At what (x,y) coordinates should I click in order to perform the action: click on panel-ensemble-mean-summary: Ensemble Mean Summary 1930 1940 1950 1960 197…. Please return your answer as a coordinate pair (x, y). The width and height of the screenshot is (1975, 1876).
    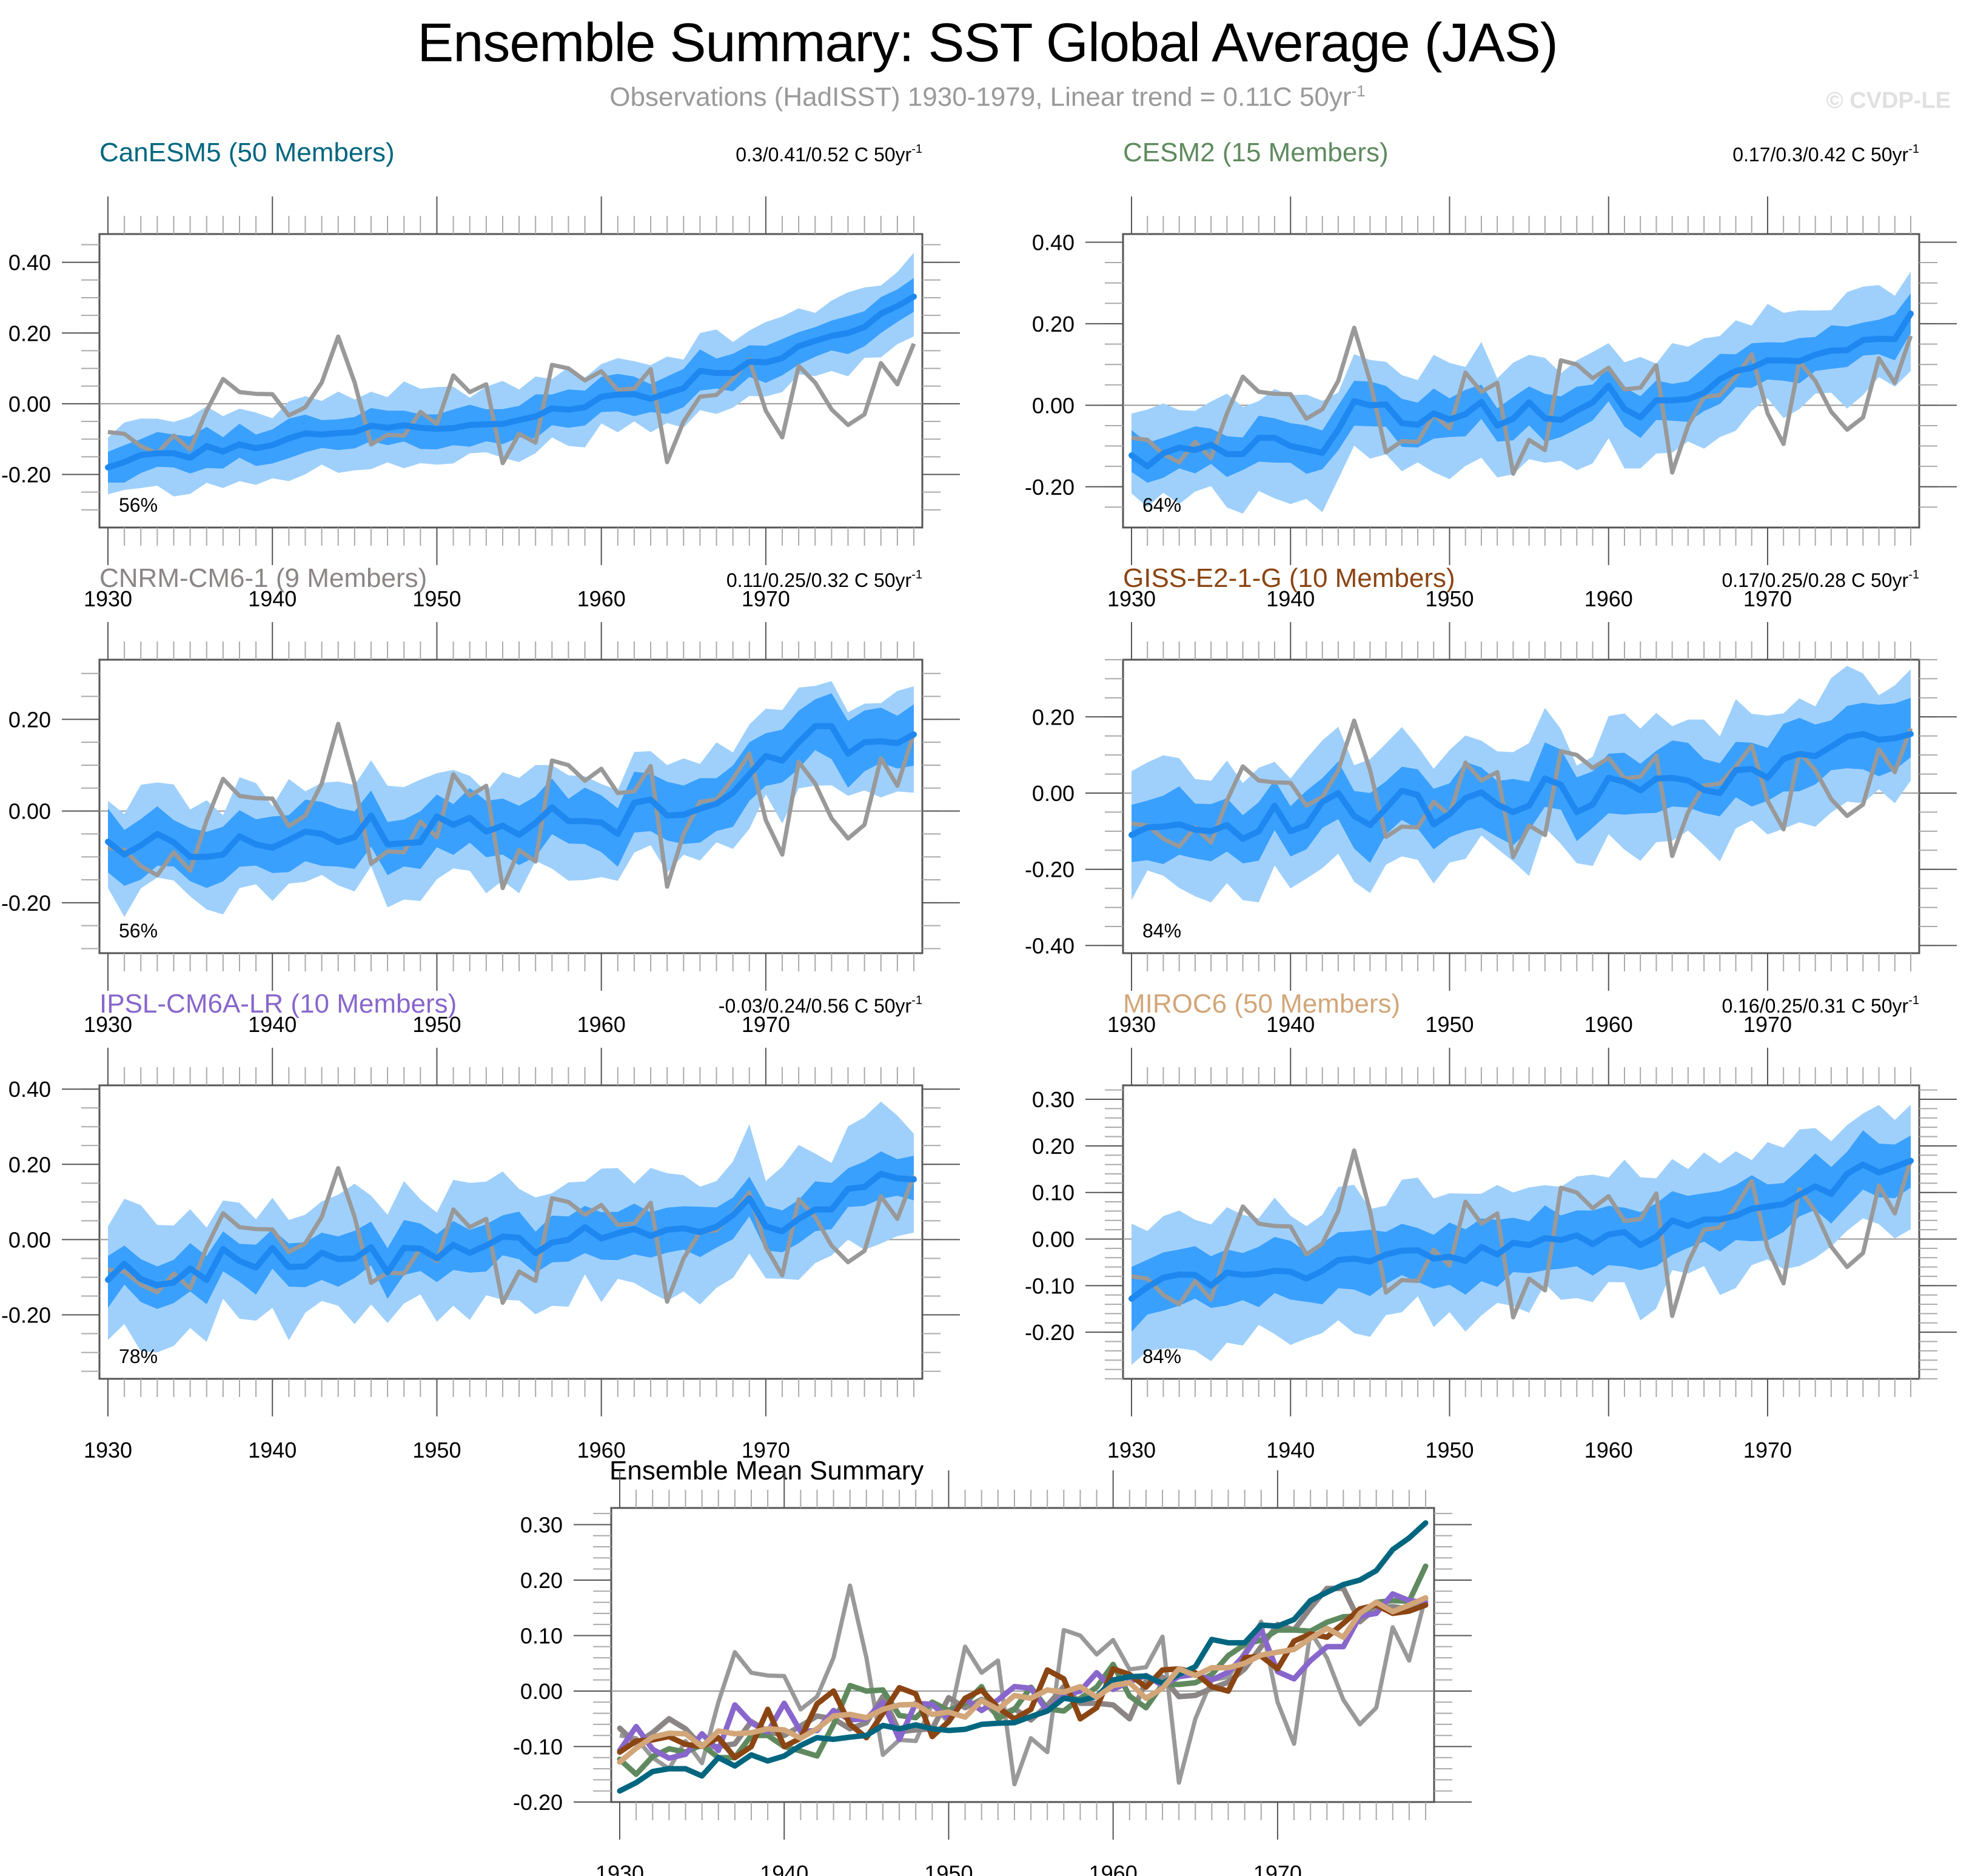
    Looking at the image, I should click on (993, 1666).